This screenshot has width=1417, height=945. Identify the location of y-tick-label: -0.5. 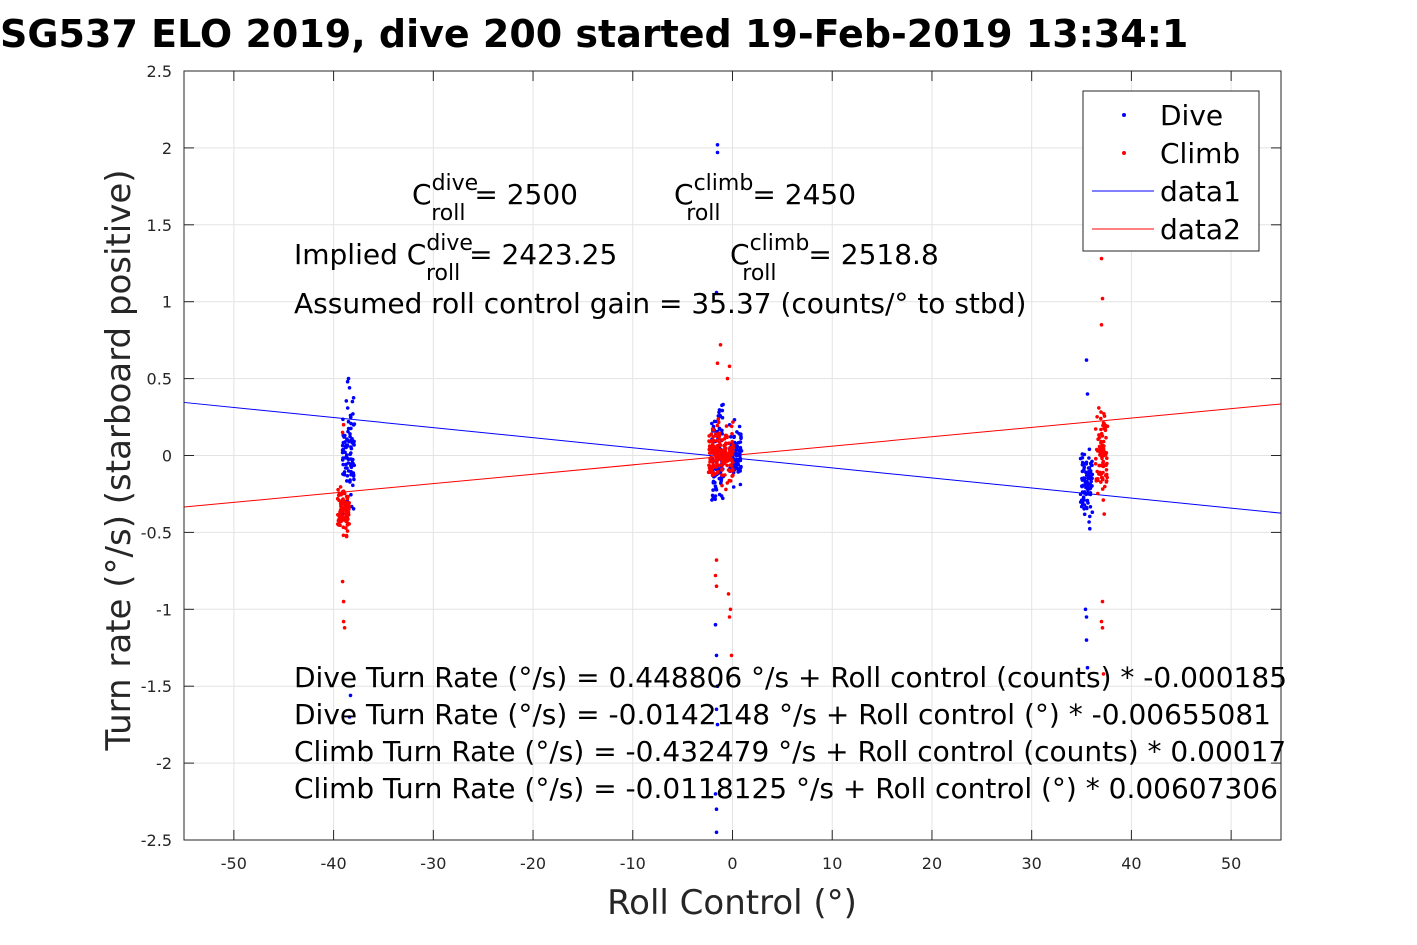
(156, 532).